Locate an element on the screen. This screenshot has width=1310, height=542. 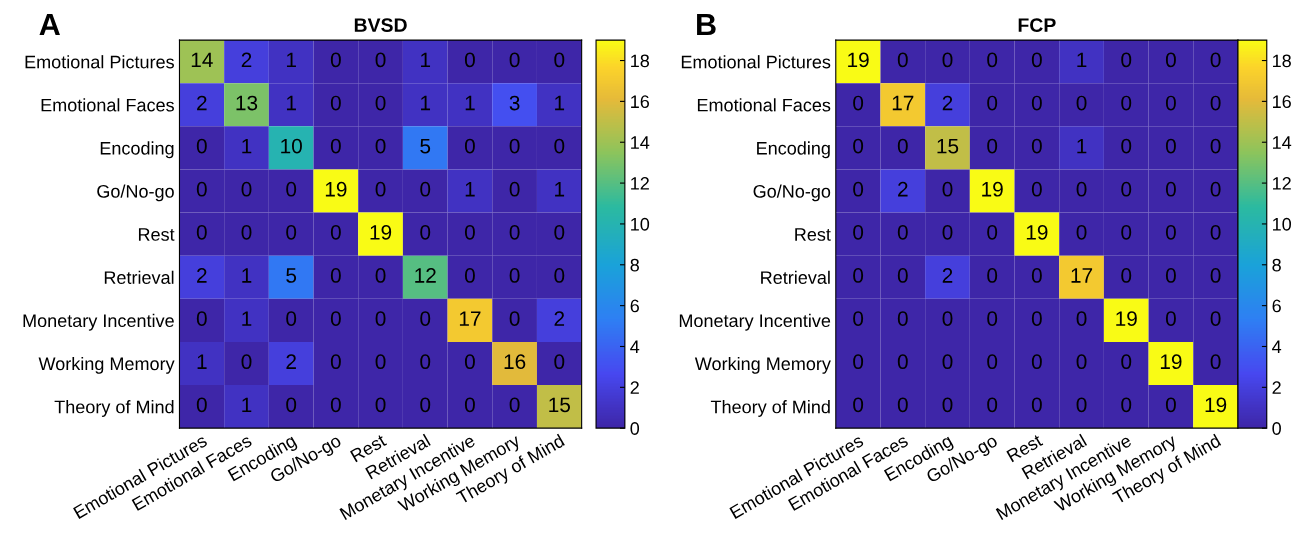
y-tick-label: Monetary Incentive is located at coordinates (755, 322).